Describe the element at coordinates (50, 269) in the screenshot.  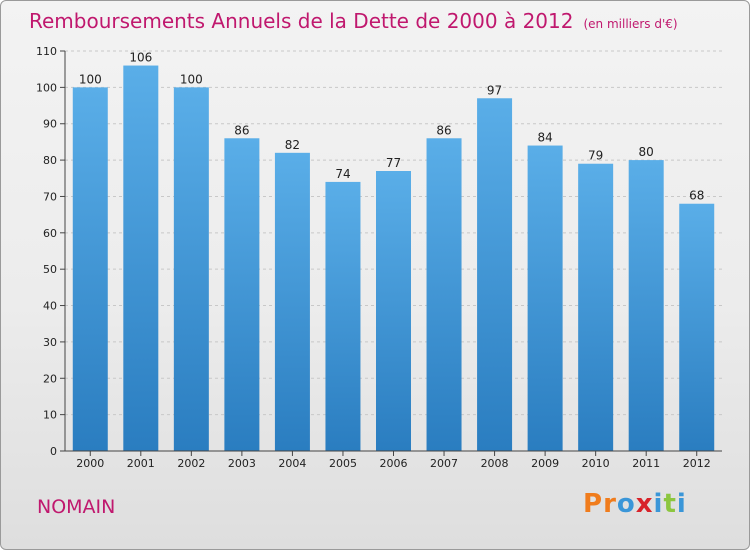
I see `y-tick-label: 50` at that location.